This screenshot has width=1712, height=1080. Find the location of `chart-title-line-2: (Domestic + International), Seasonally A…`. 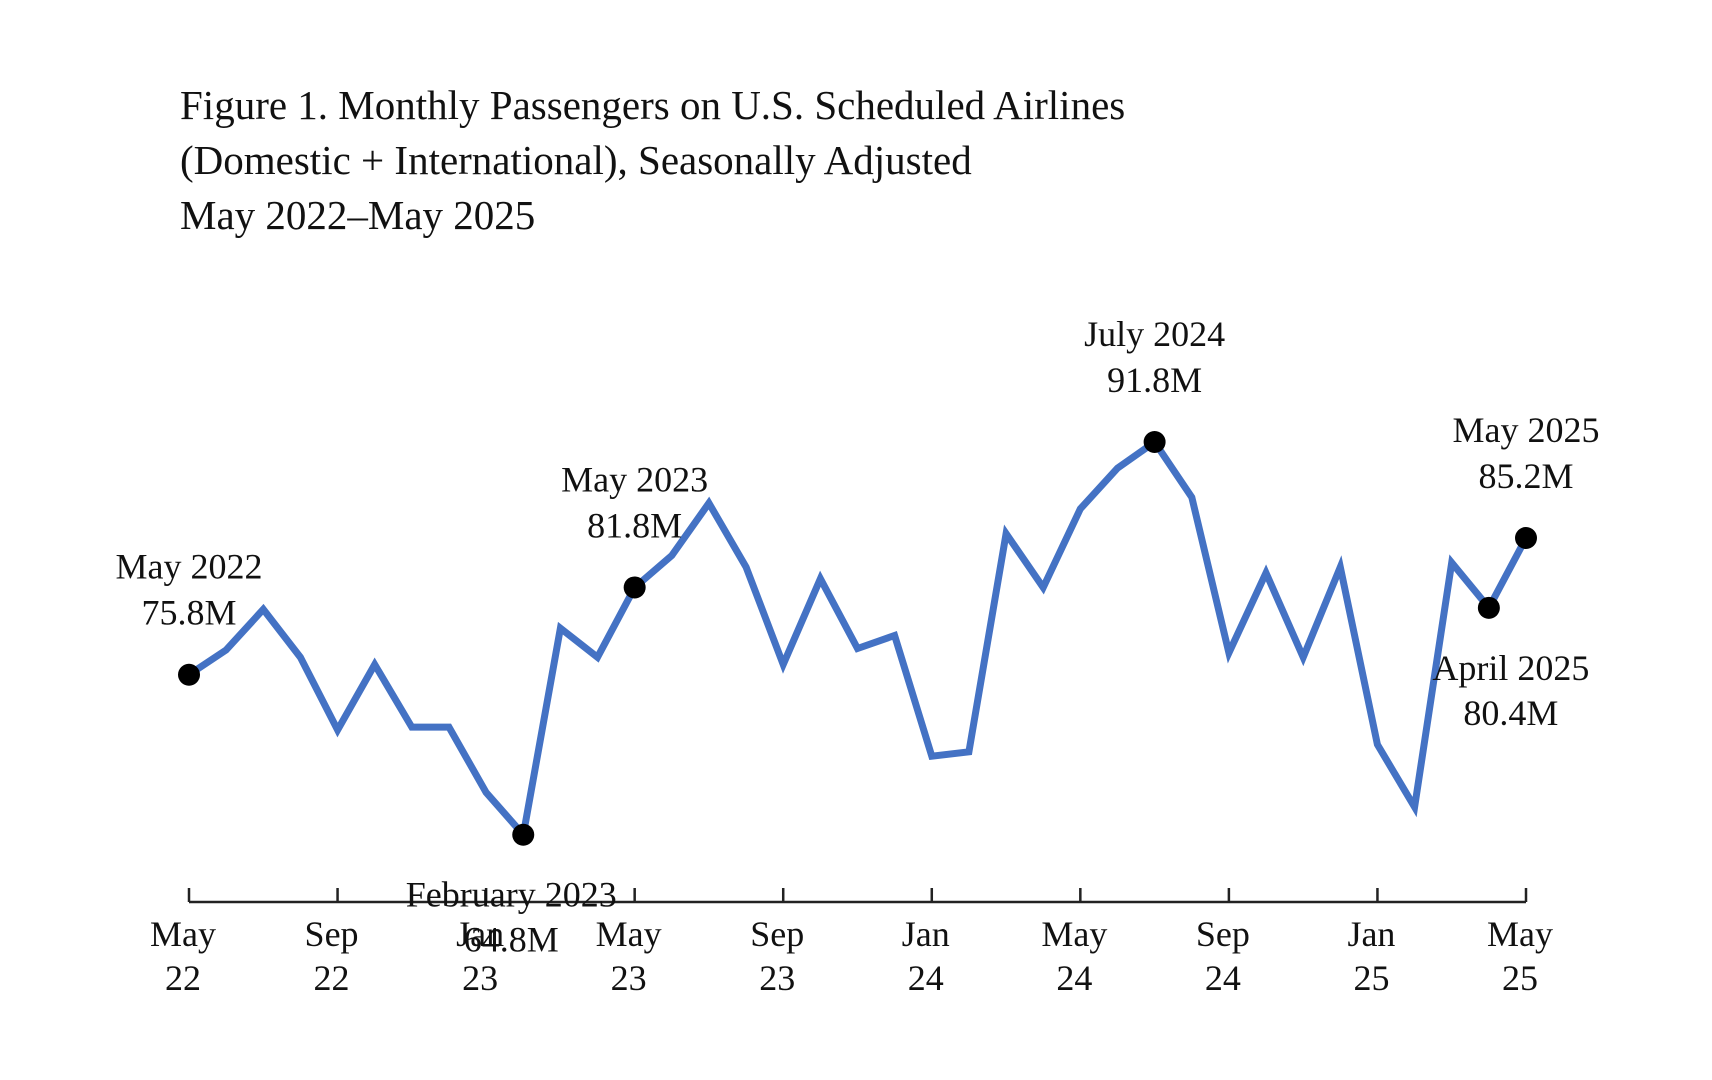

chart-title-line-2: (Domestic + International), Seasonally A… is located at coordinates (576, 160).